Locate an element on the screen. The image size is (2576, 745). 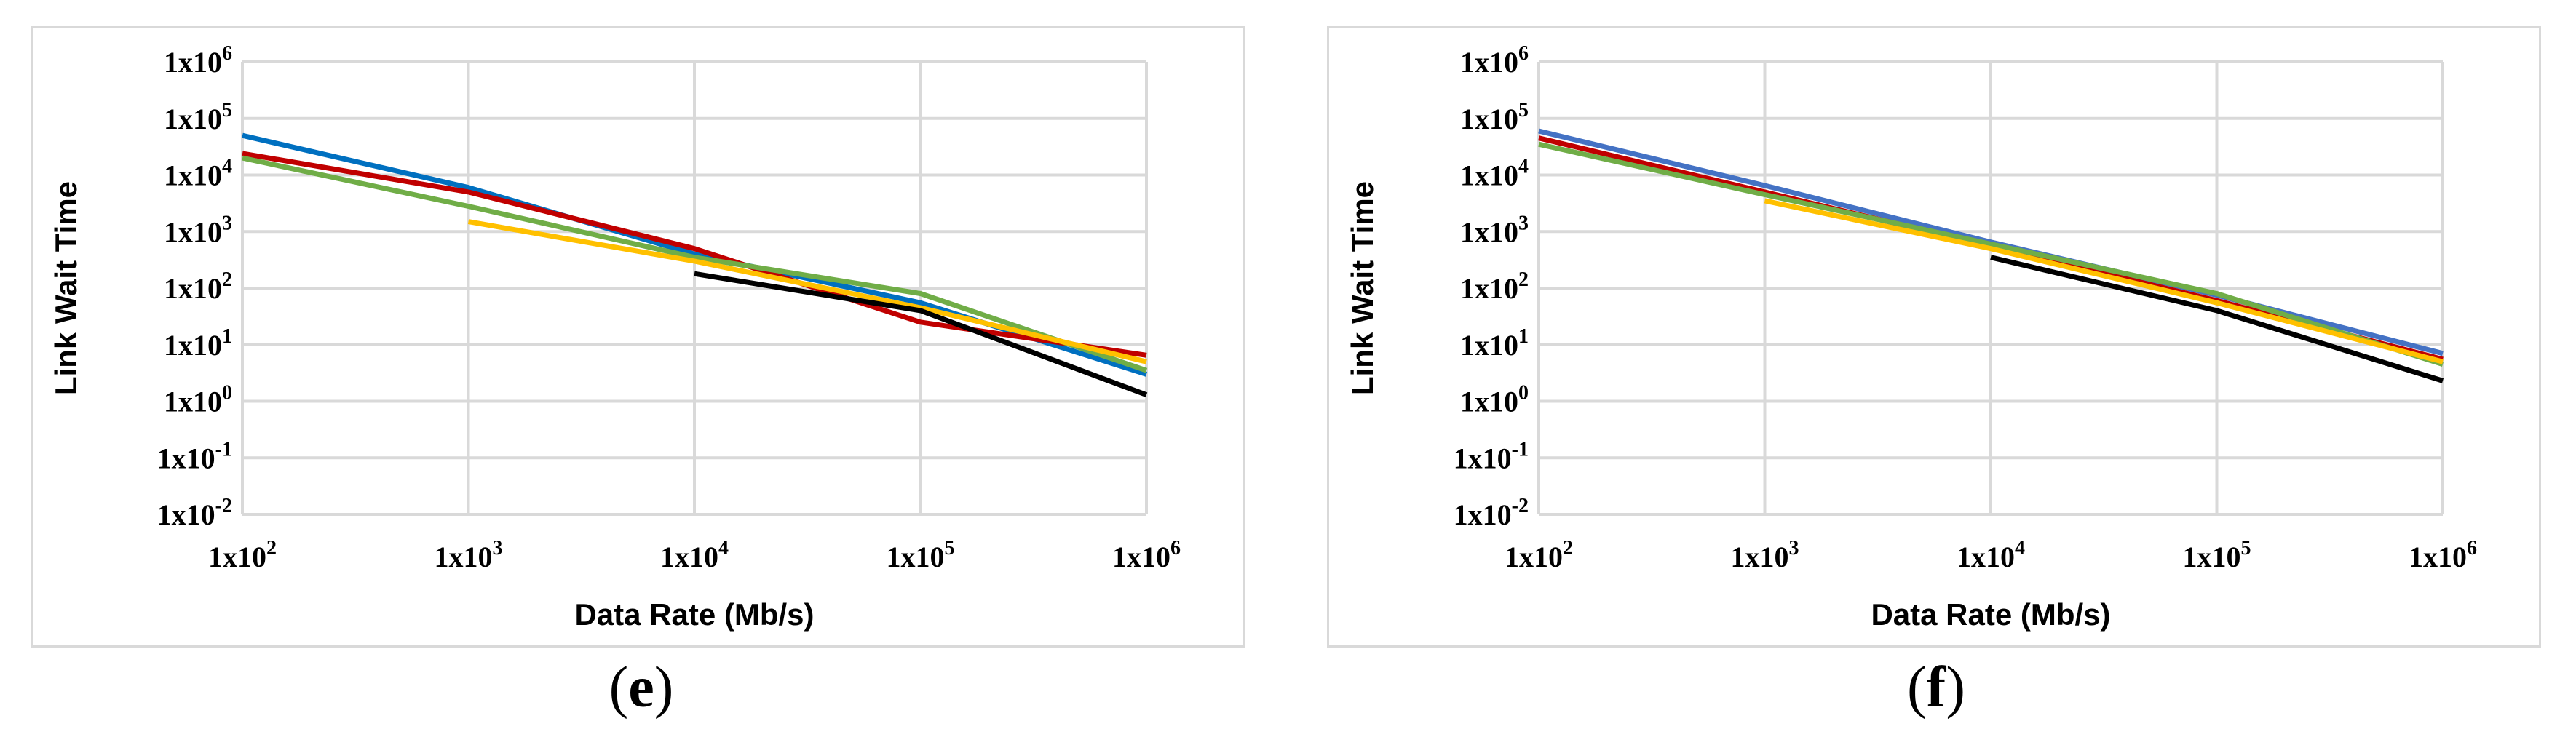
panel-label-f: (f) is located at coordinates (1936, 688).